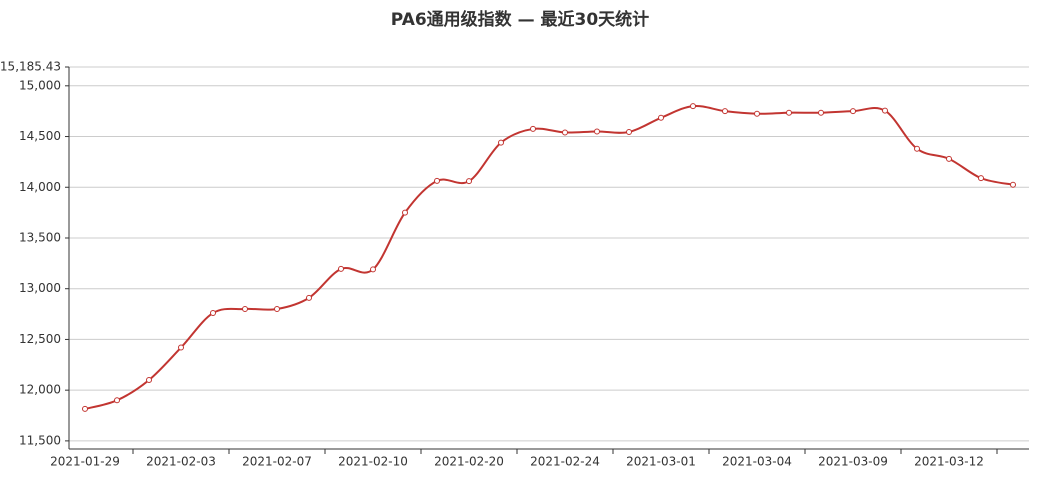  I want to click on y-tick-label: 14,500, so click(40, 136).